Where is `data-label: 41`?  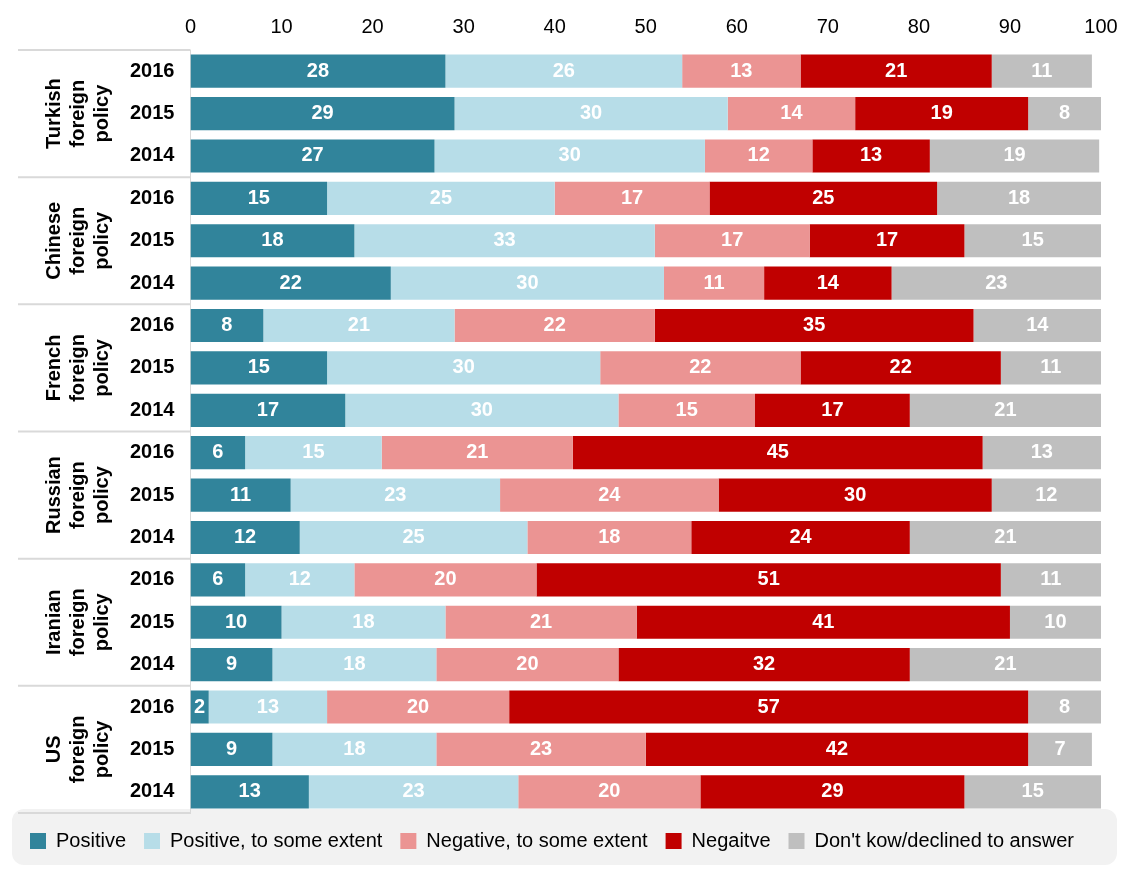 data-label: 41 is located at coordinates (823, 620).